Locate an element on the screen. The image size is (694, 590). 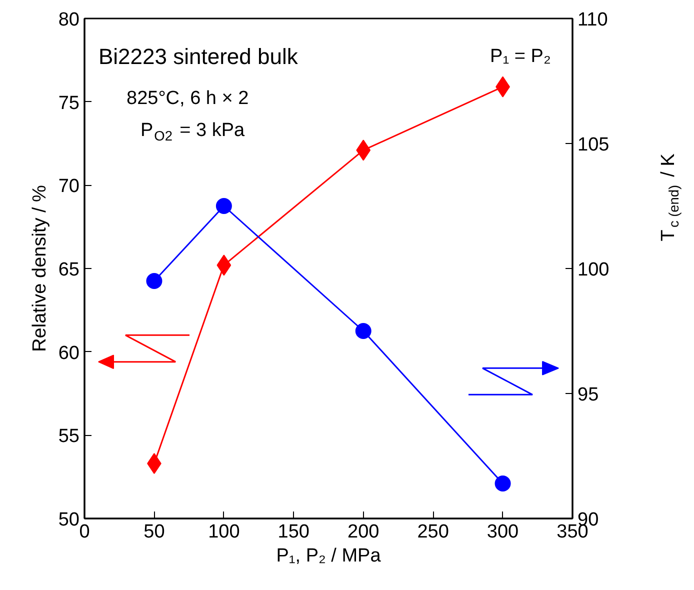
y2-tick-label: 100 is located at coordinates (594, 270).